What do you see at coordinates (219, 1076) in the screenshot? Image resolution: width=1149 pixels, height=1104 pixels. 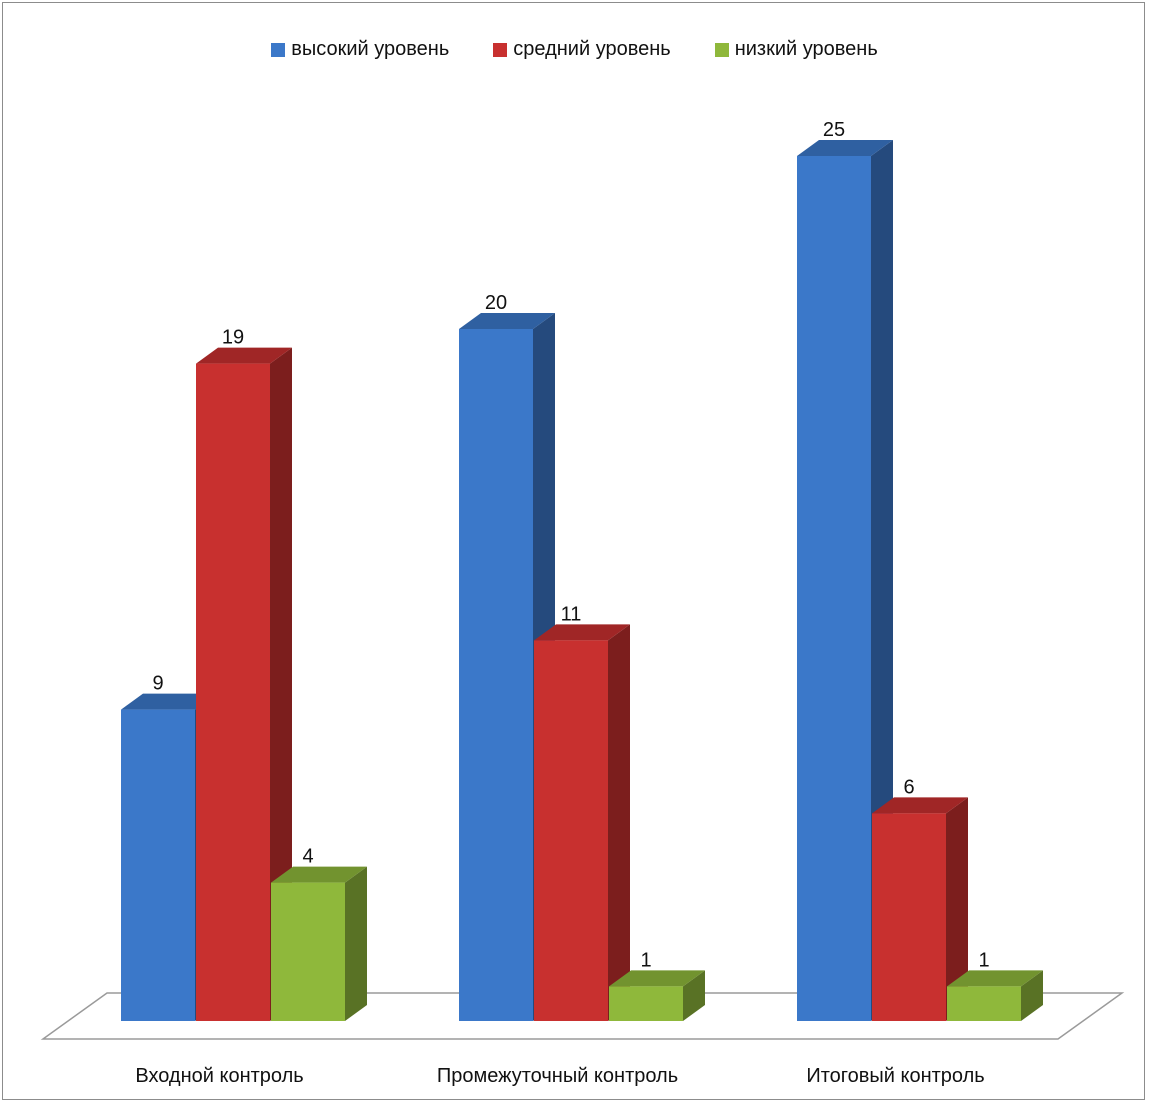 I see `category-label-1: Входной контроль` at bounding box center [219, 1076].